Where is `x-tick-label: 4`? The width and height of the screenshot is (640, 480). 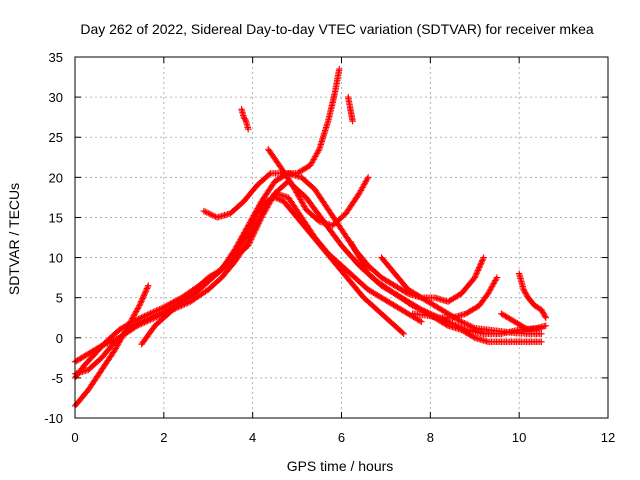
x-tick-label: 4 is located at coordinates (252, 437).